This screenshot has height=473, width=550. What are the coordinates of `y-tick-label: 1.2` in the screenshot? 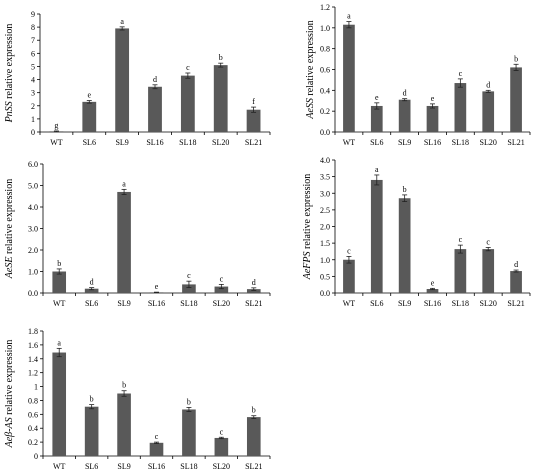 It's located at (33, 373).